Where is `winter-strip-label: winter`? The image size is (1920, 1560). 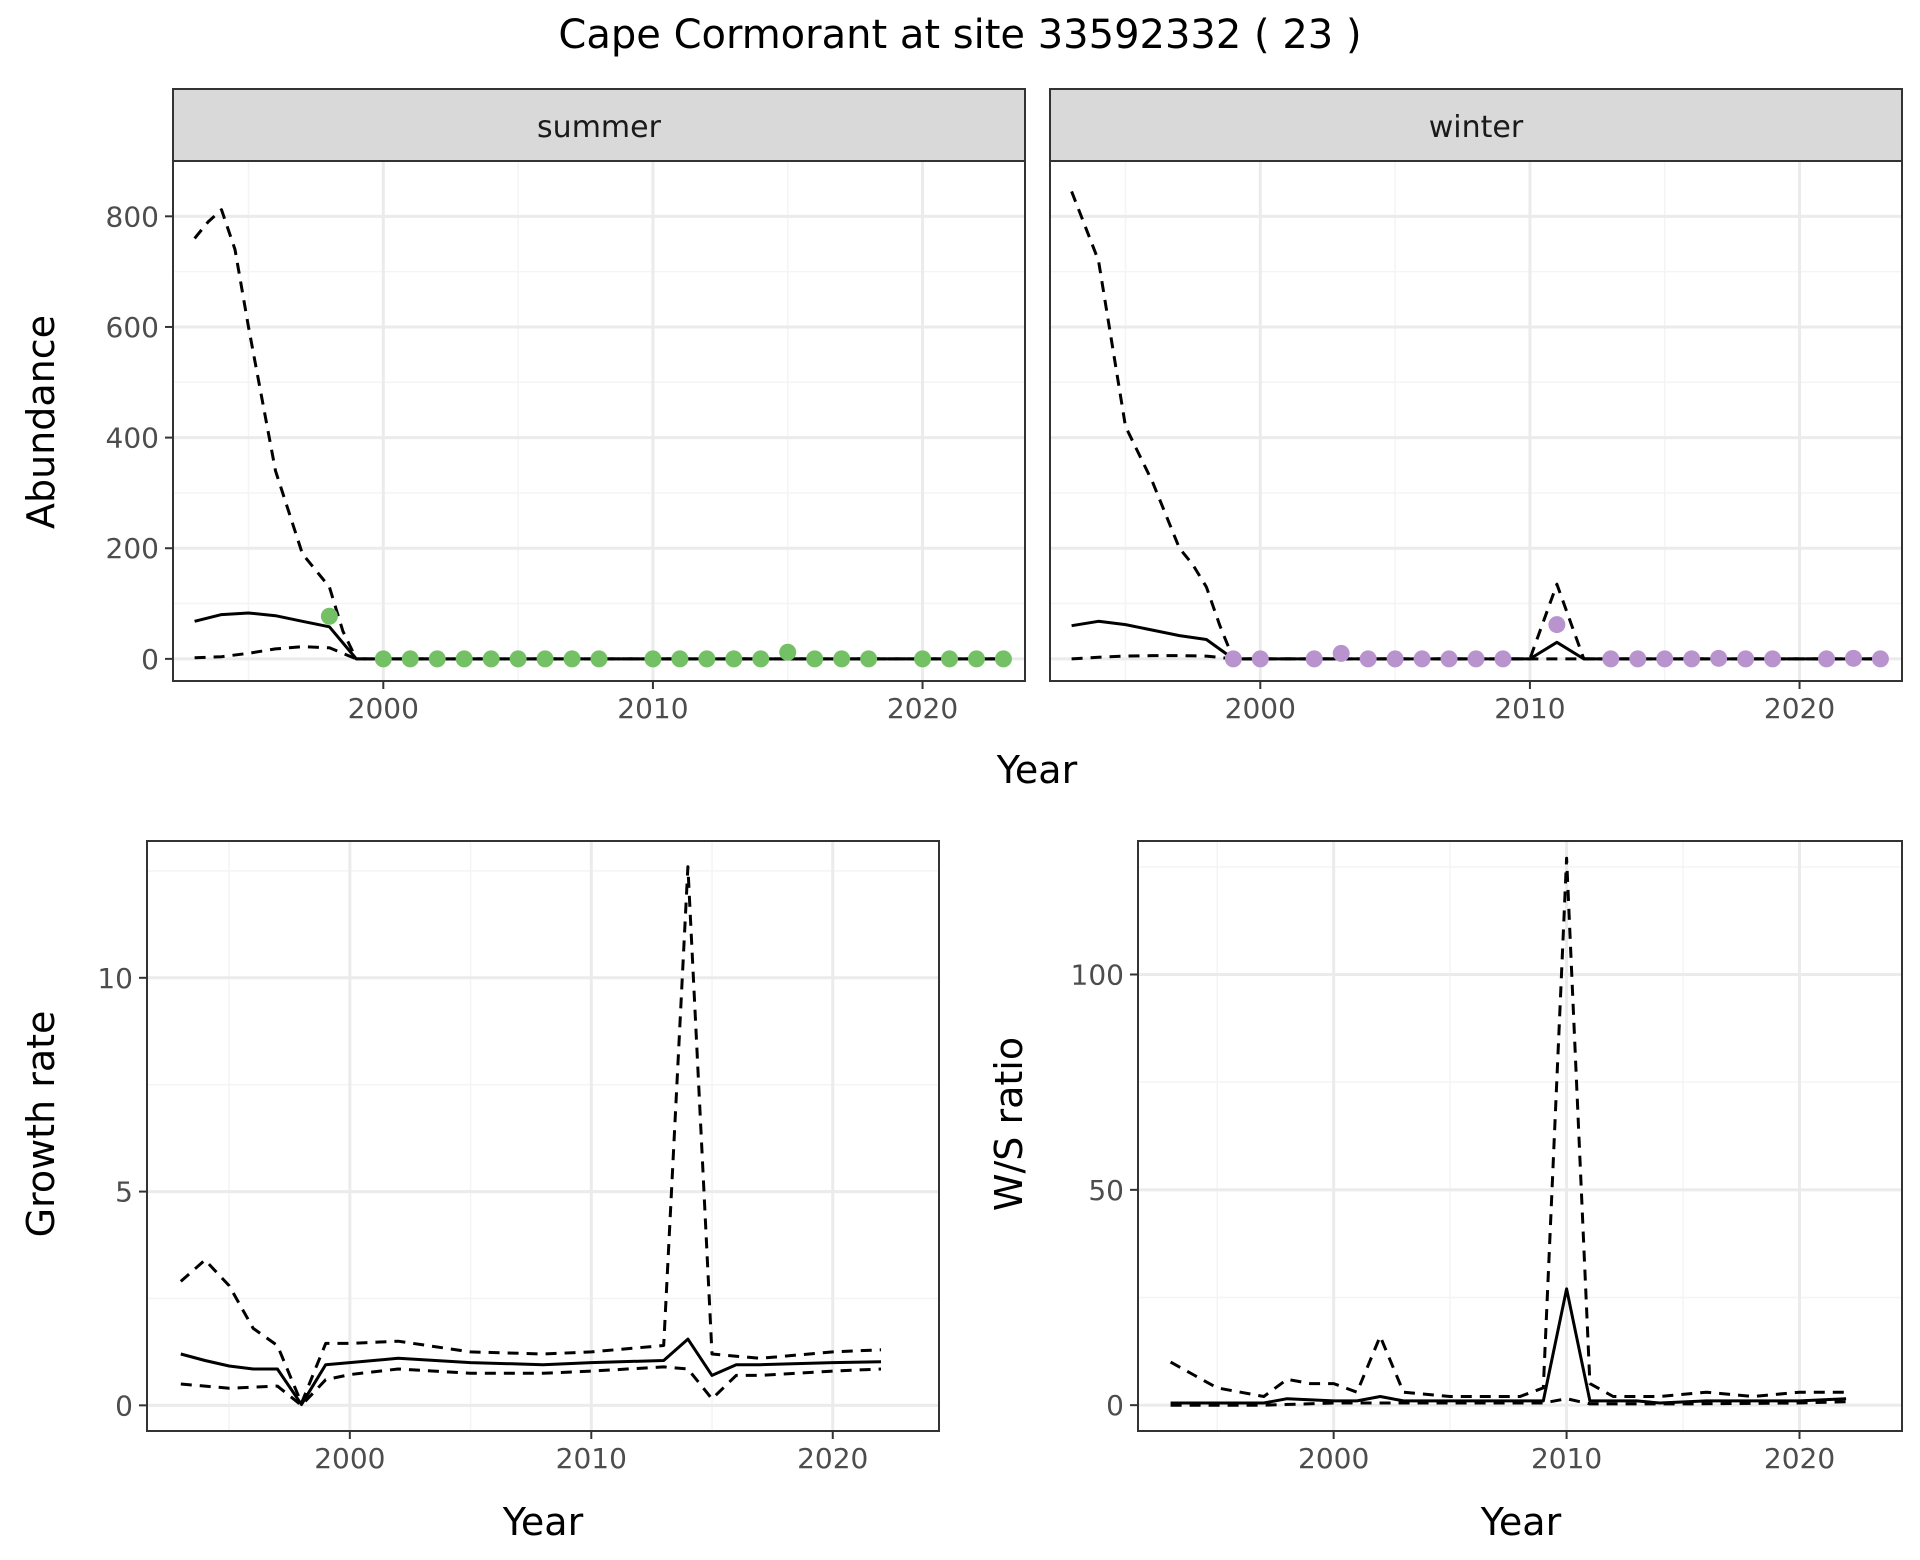
winter-strip-label: winter is located at coordinates (1476, 127).